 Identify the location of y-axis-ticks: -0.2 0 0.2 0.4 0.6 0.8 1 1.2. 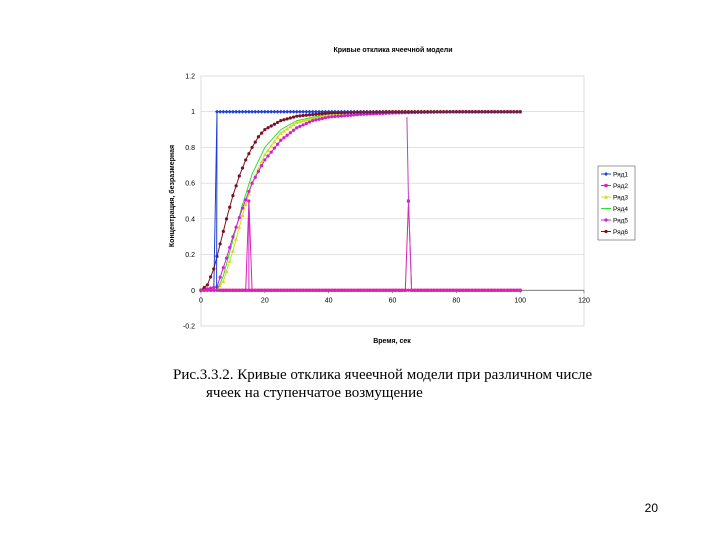
(189, 202).